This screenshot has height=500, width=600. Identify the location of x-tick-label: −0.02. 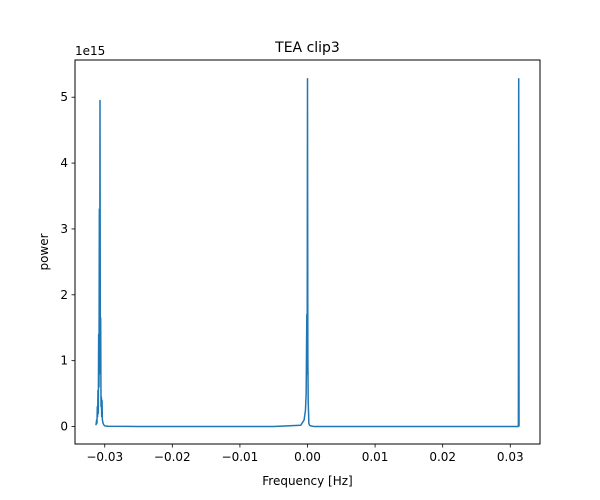
(172, 457).